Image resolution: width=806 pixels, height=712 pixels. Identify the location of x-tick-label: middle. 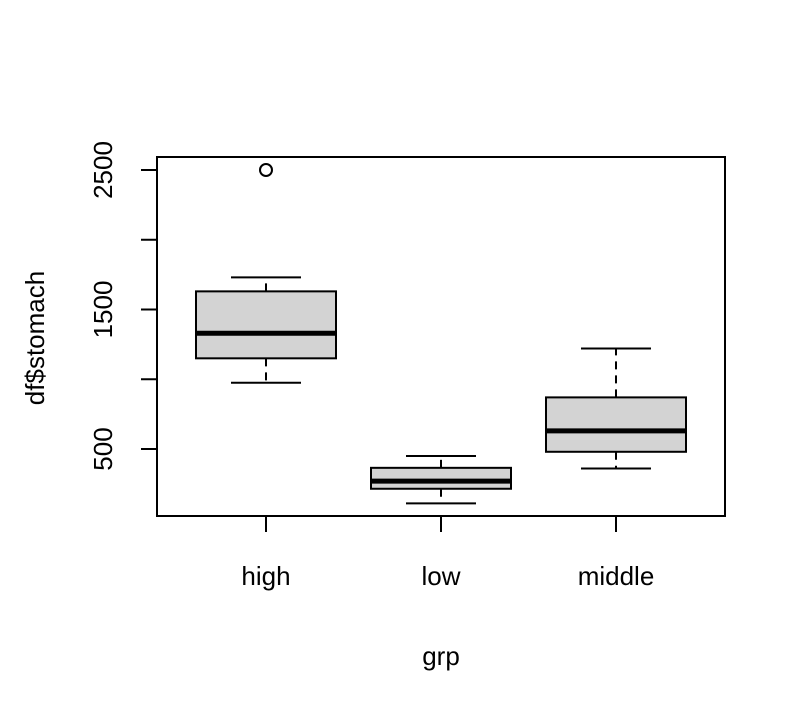
(616, 576).